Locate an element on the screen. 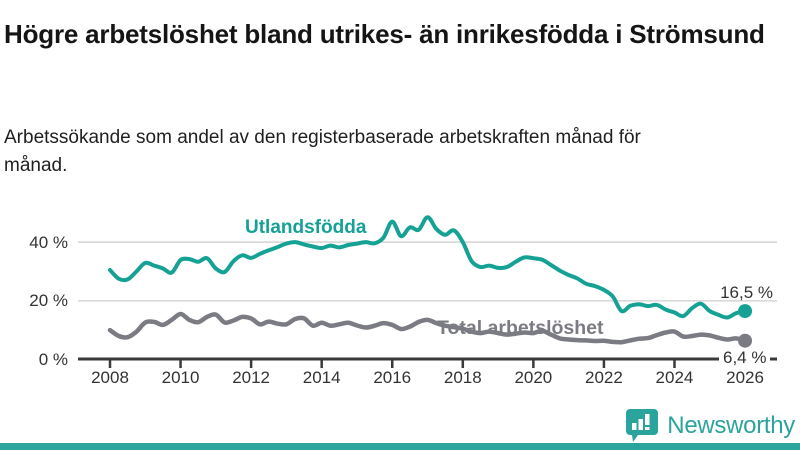  footer-accent-bar is located at coordinates (400, 446).